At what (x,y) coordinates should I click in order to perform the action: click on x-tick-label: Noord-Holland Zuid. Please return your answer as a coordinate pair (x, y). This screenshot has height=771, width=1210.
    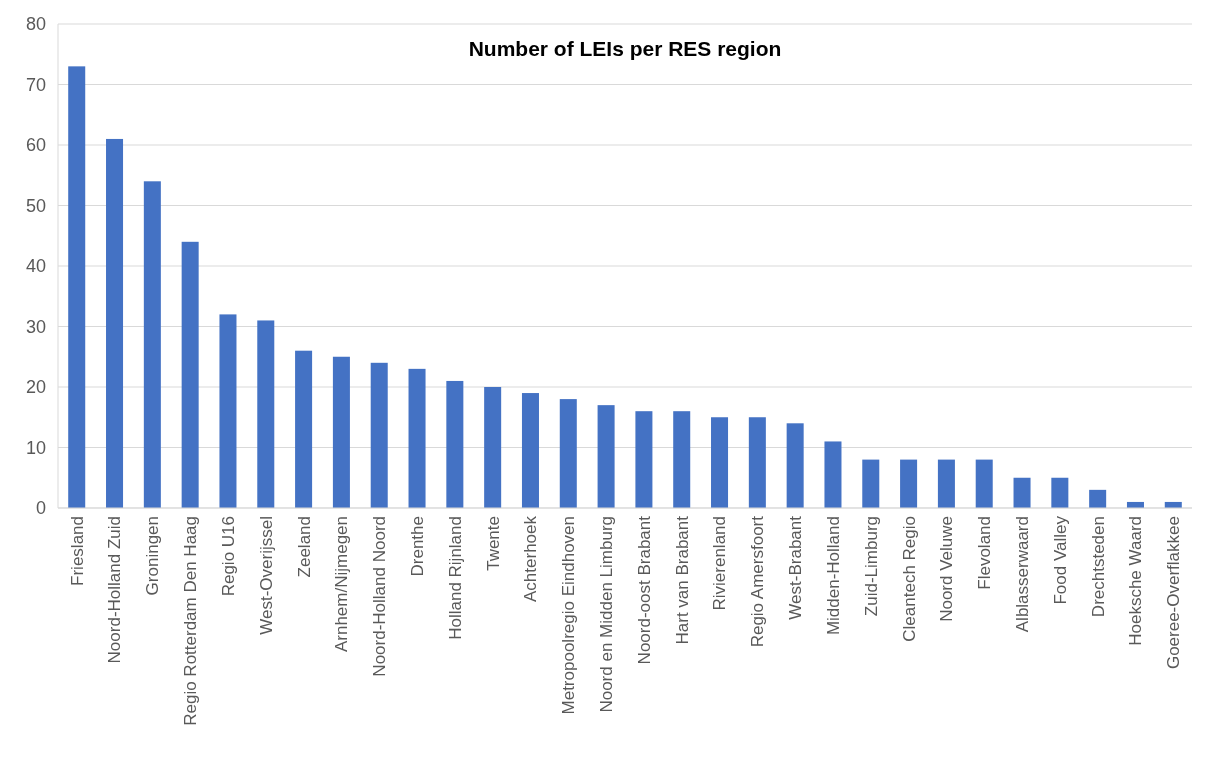
    Looking at the image, I should click on (115, 590).